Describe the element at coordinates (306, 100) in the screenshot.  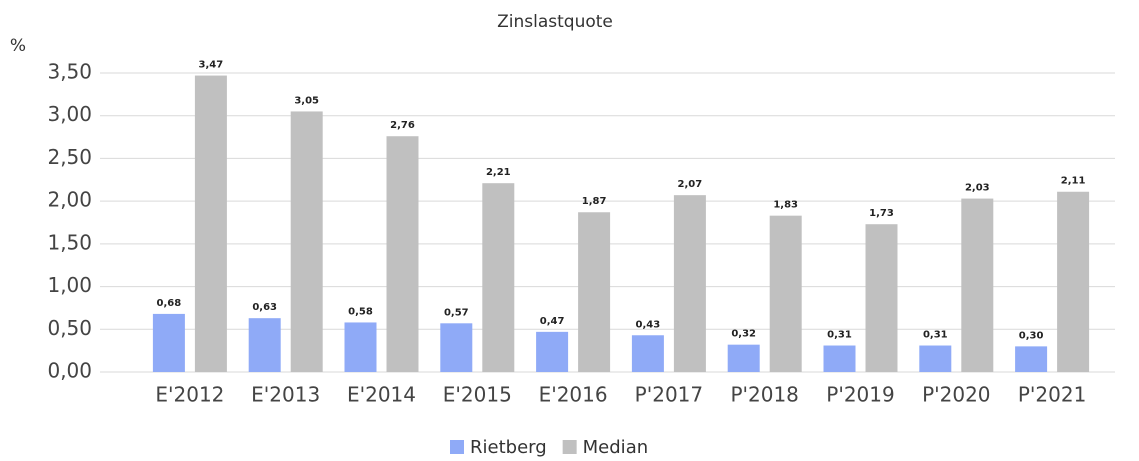
I see `value-label: 3,05` at that location.